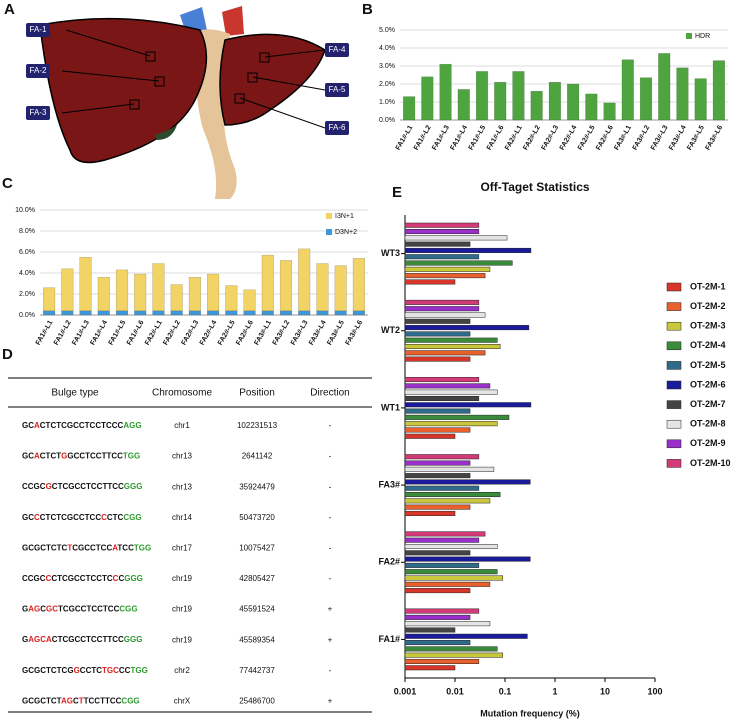  Describe the element at coordinates (387, 120) in the screenshot. I see `y-tick-label: 0.0%` at that location.